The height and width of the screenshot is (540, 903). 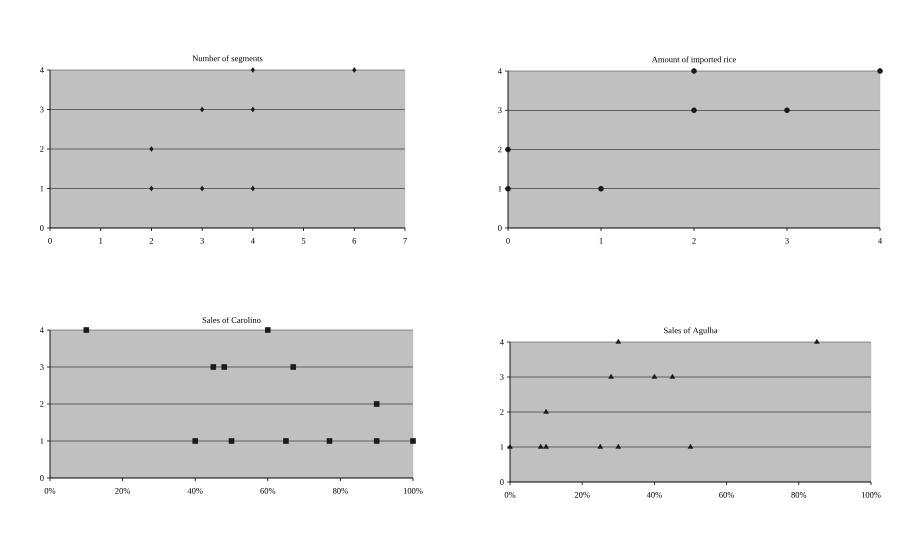 What do you see at coordinates (304, 241) in the screenshot?
I see `x-tick-label: 5` at bounding box center [304, 241].